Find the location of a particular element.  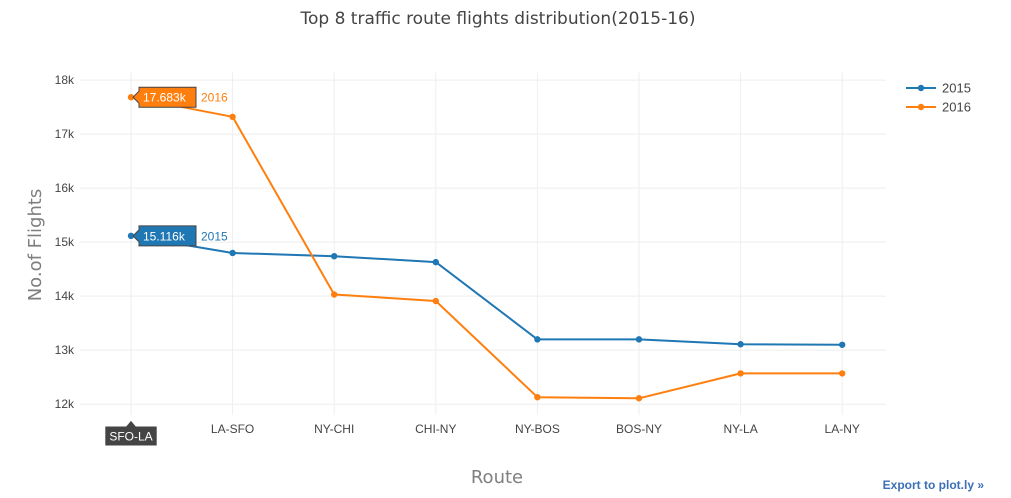

x-tick-label: NY-BOS is located at coordinates (537, 429).